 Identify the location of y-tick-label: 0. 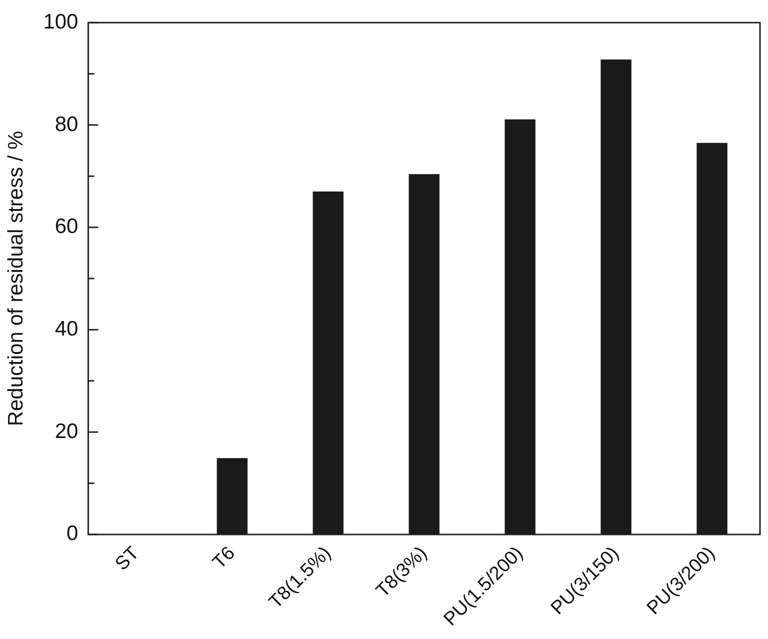
(72, 534).